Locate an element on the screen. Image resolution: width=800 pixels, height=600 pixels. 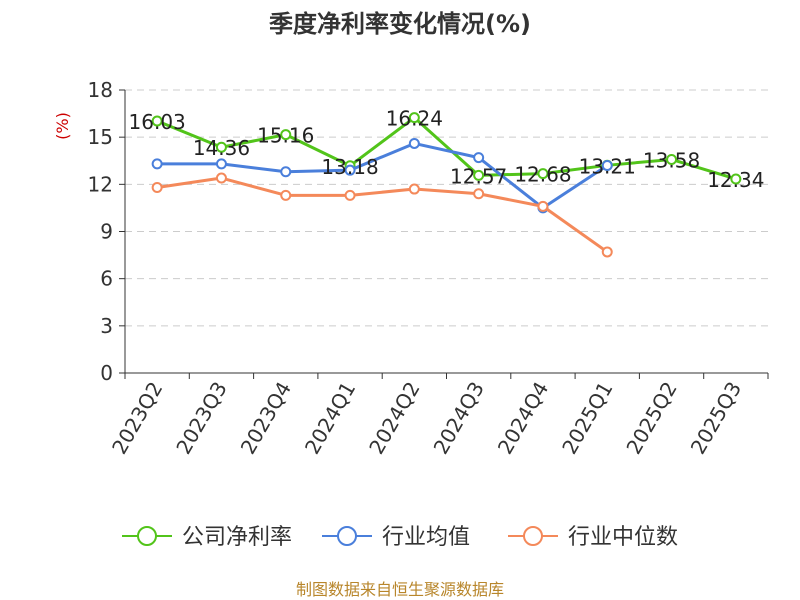
data-label: 13.18 is located at coordinates (349, 167).